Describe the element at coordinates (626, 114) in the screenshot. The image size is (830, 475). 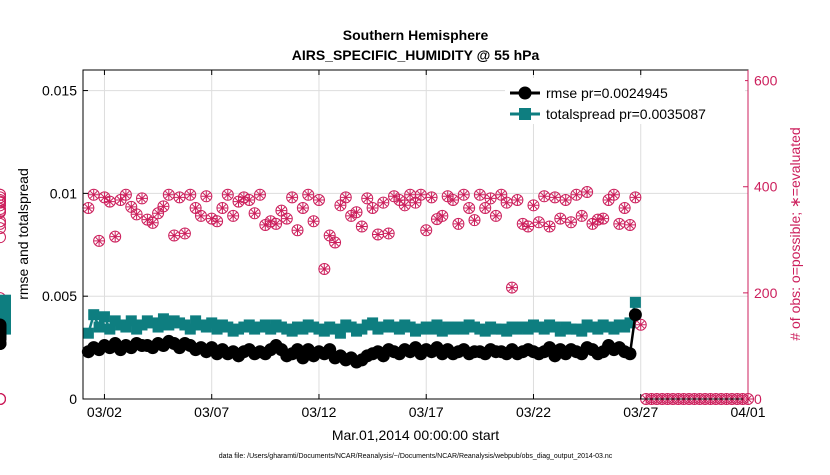
I see `legend-totalspread-label: totalspread pr=0.0035087` at that location.